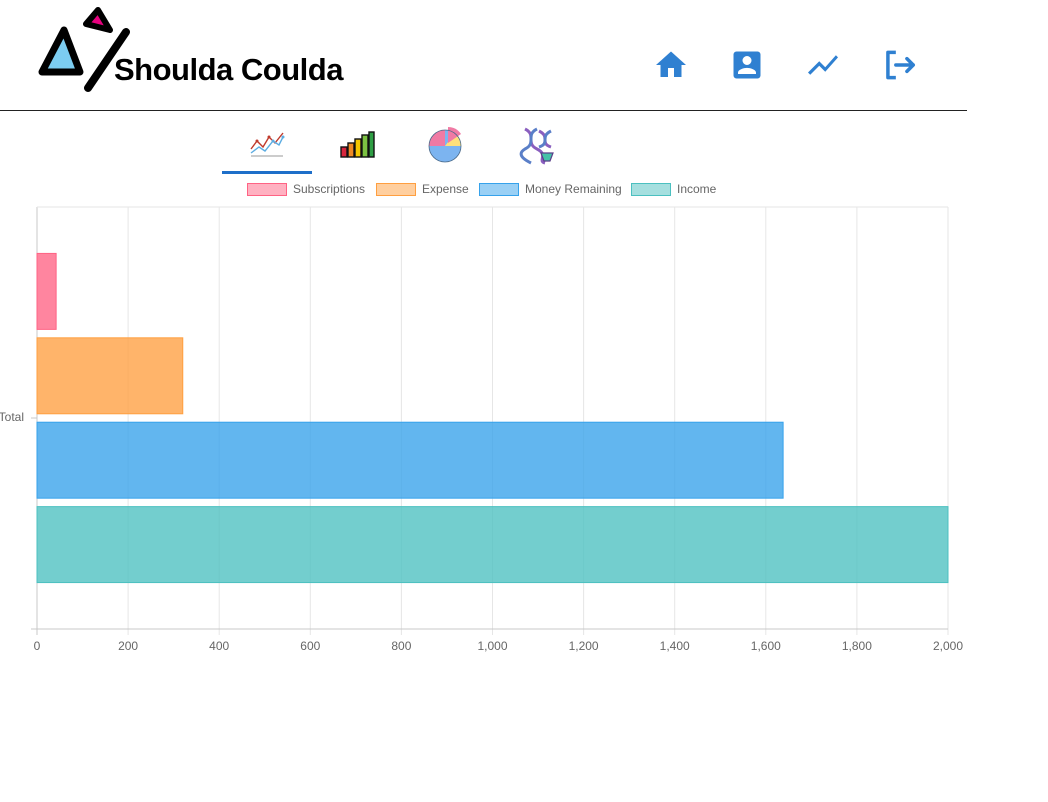 The width and height of the screenshot is (1048, 802). Describe the element at coordinates (584, 646) in the screenshot. I see `x-tick-label: 1,200` at that location.